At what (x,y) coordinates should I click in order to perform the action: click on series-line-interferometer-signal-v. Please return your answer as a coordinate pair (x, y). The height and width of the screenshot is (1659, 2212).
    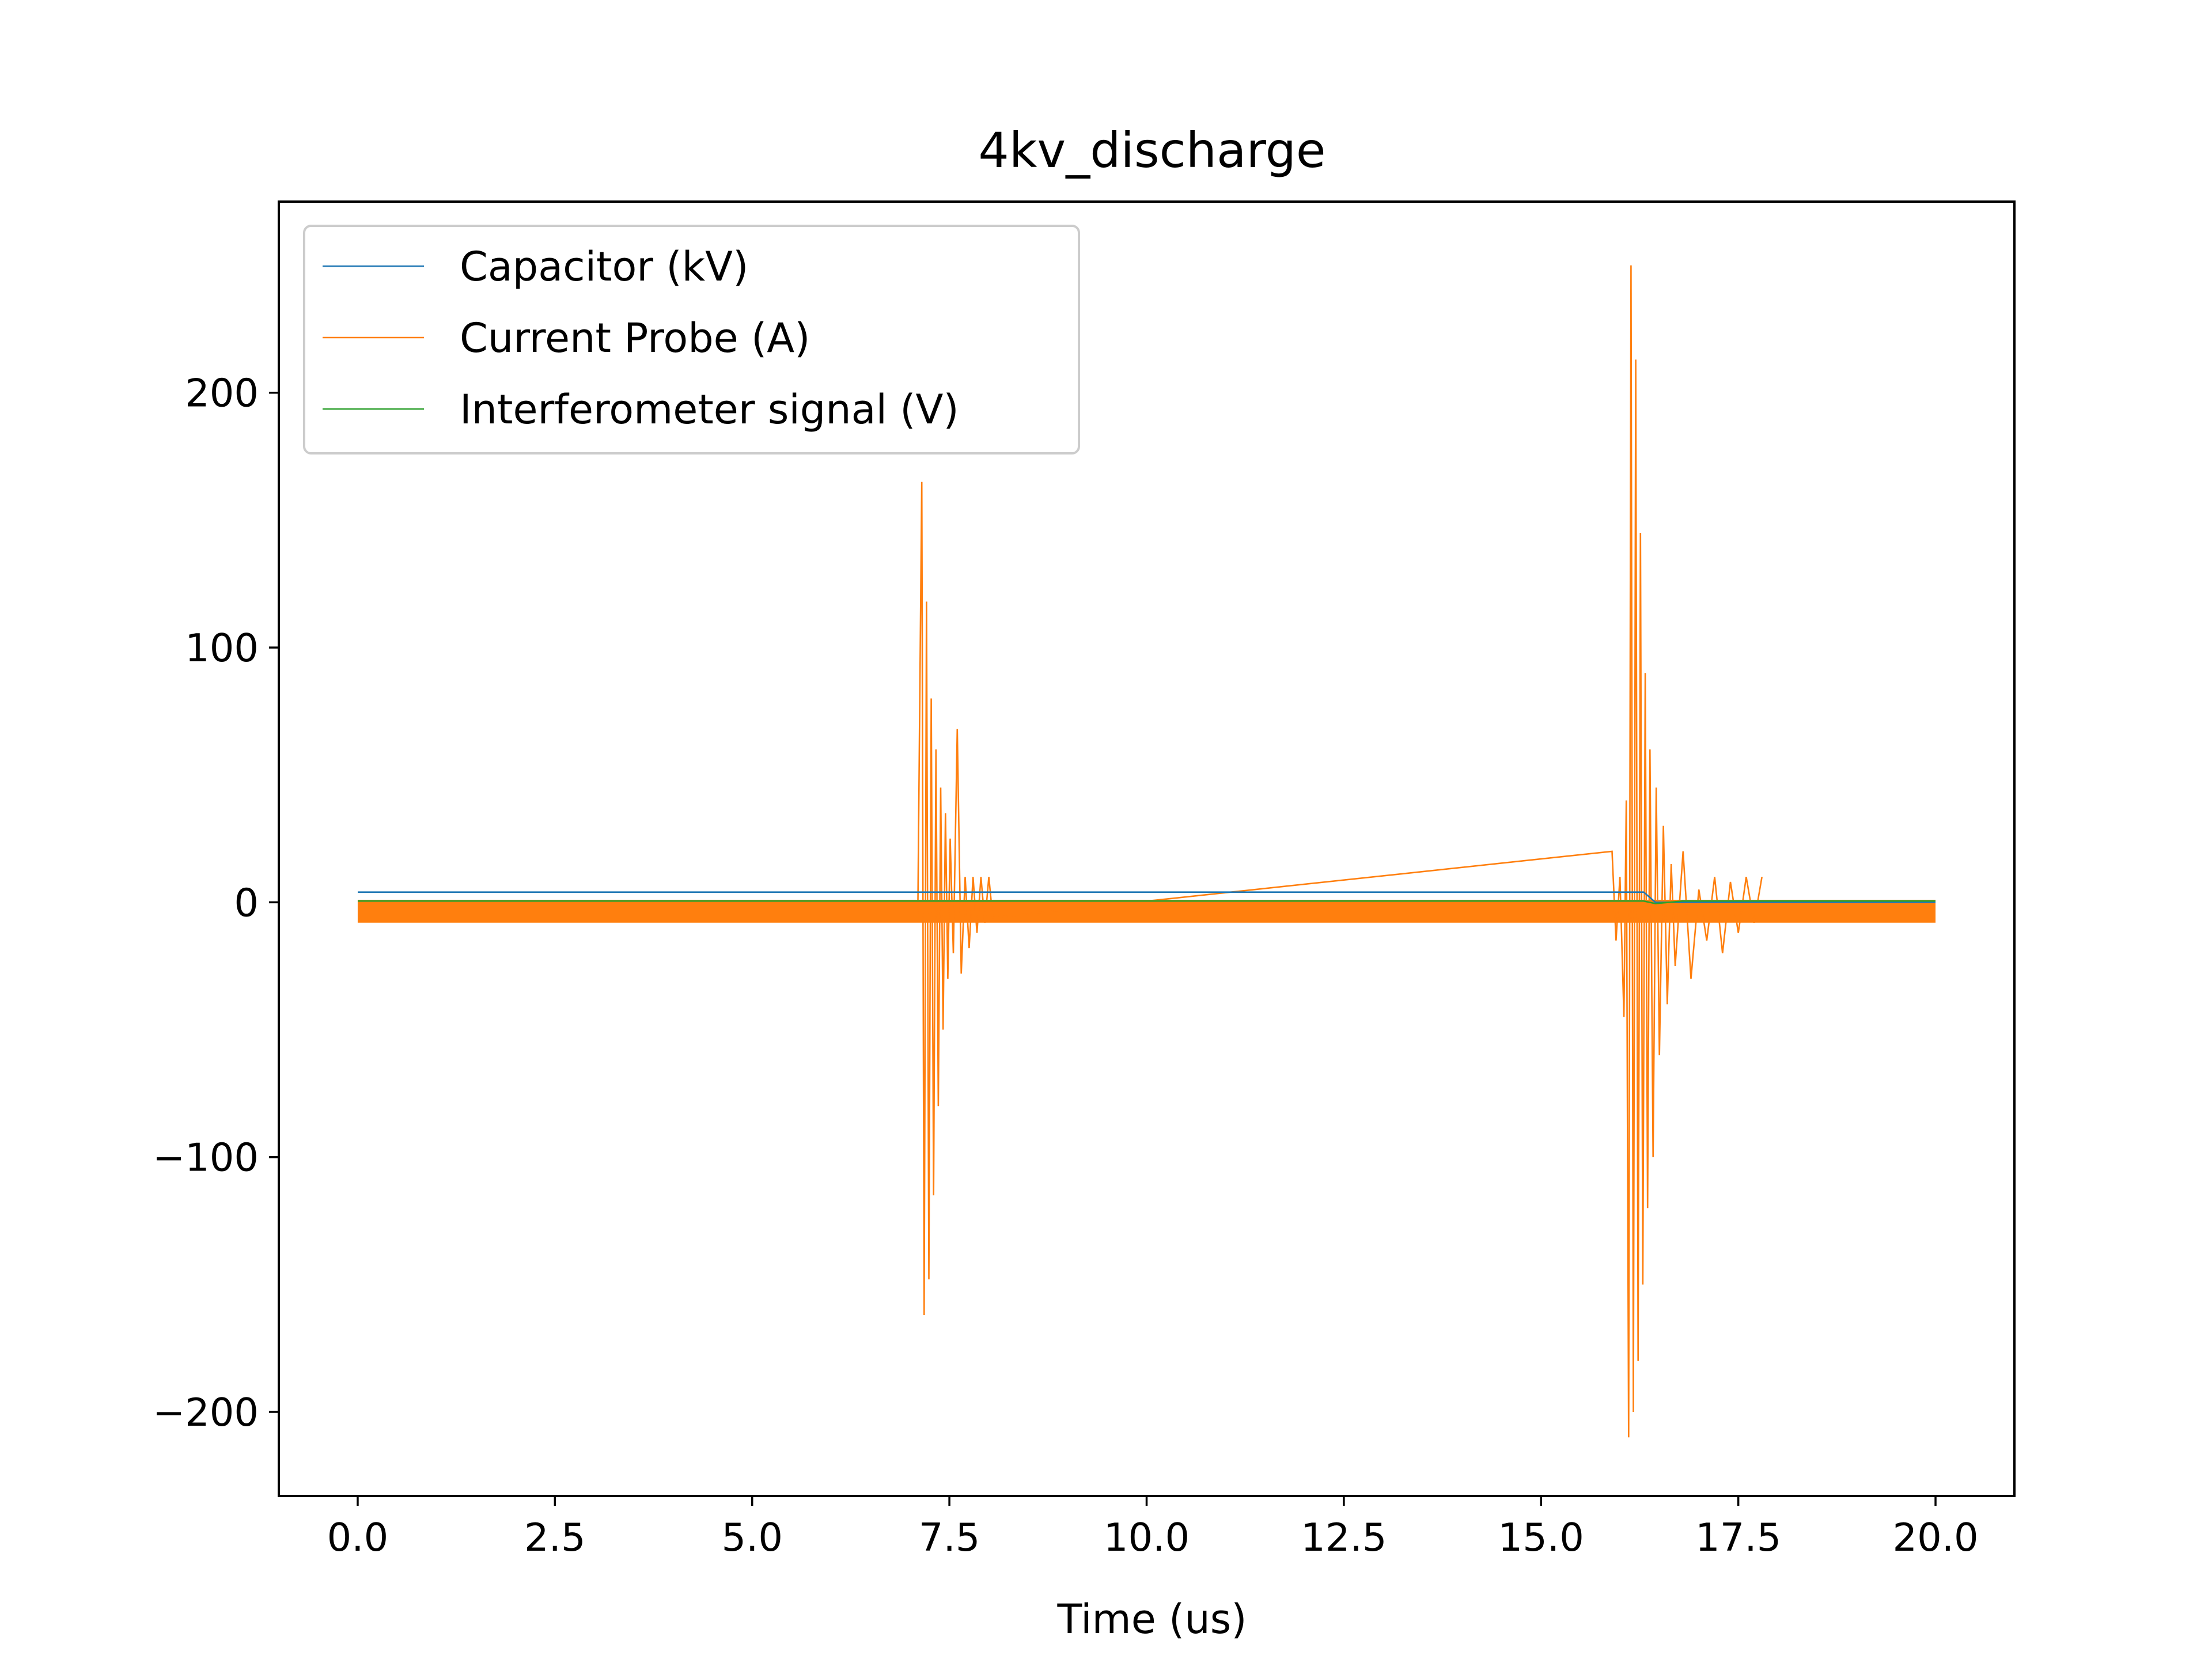
    Looking at the image, I should click on (1147, 902).